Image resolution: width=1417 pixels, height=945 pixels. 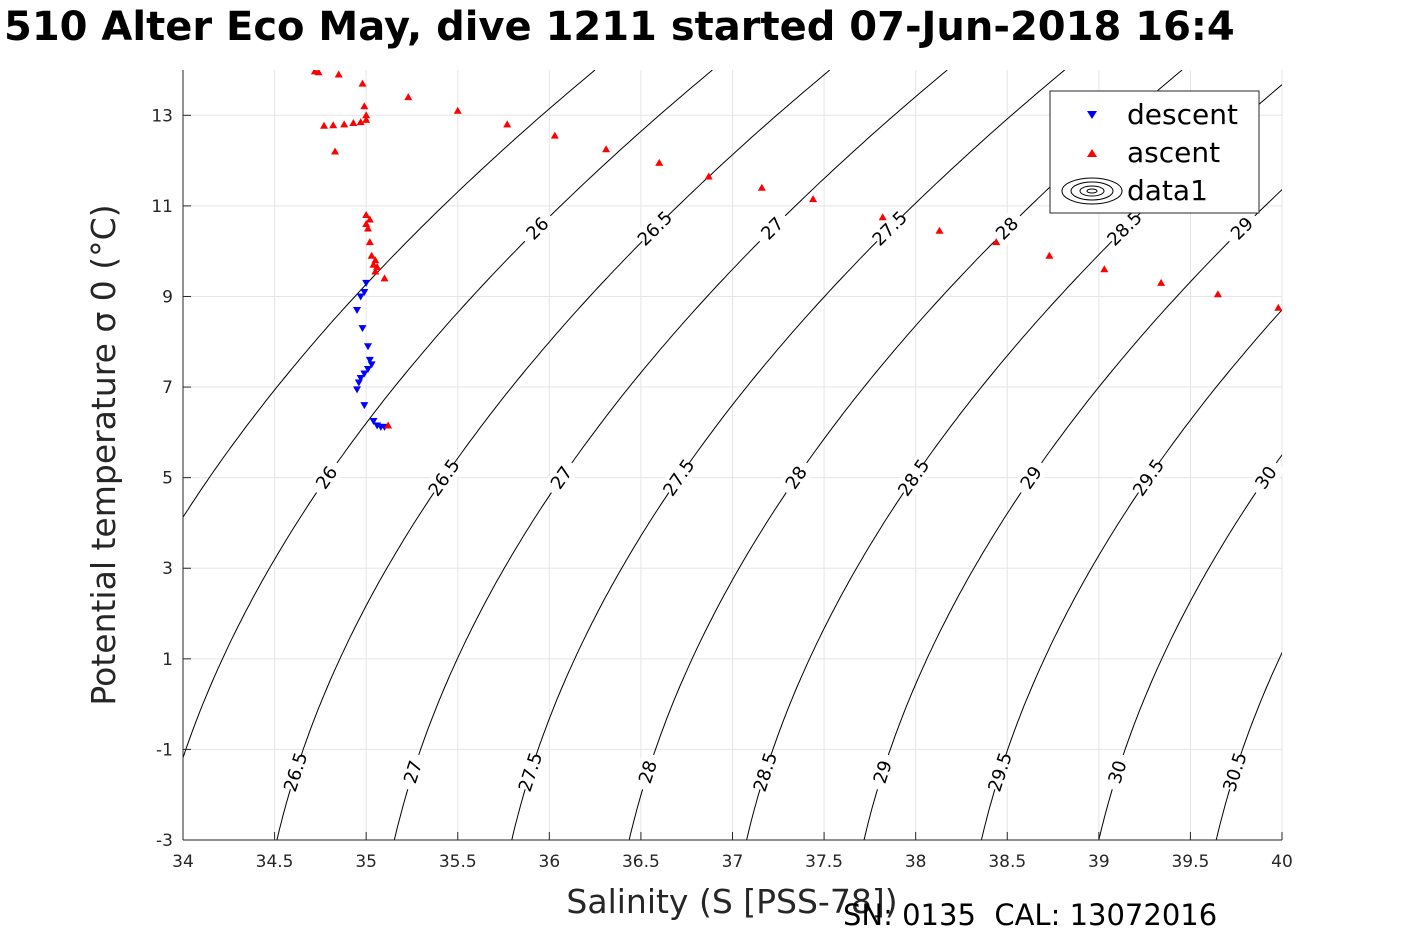 What do you see at coordinates (167, 388) in the screenshot?
I see `y-tick-label: 7` at bounding box center [167, 388].